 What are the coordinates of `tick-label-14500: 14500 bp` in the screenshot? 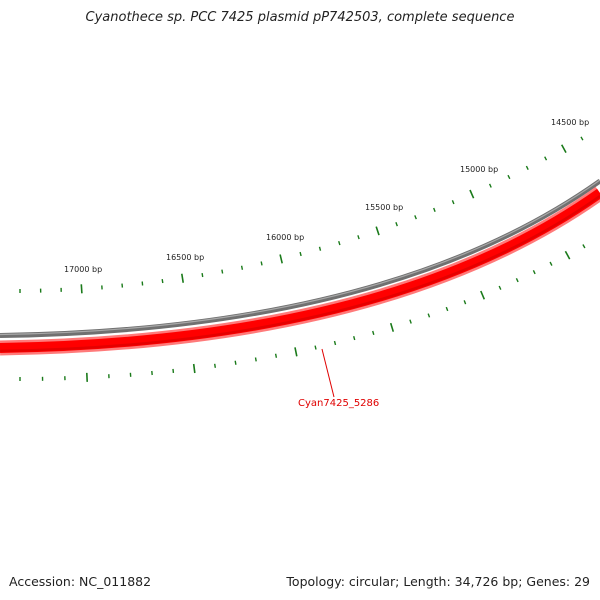 It's located at (570, 122).